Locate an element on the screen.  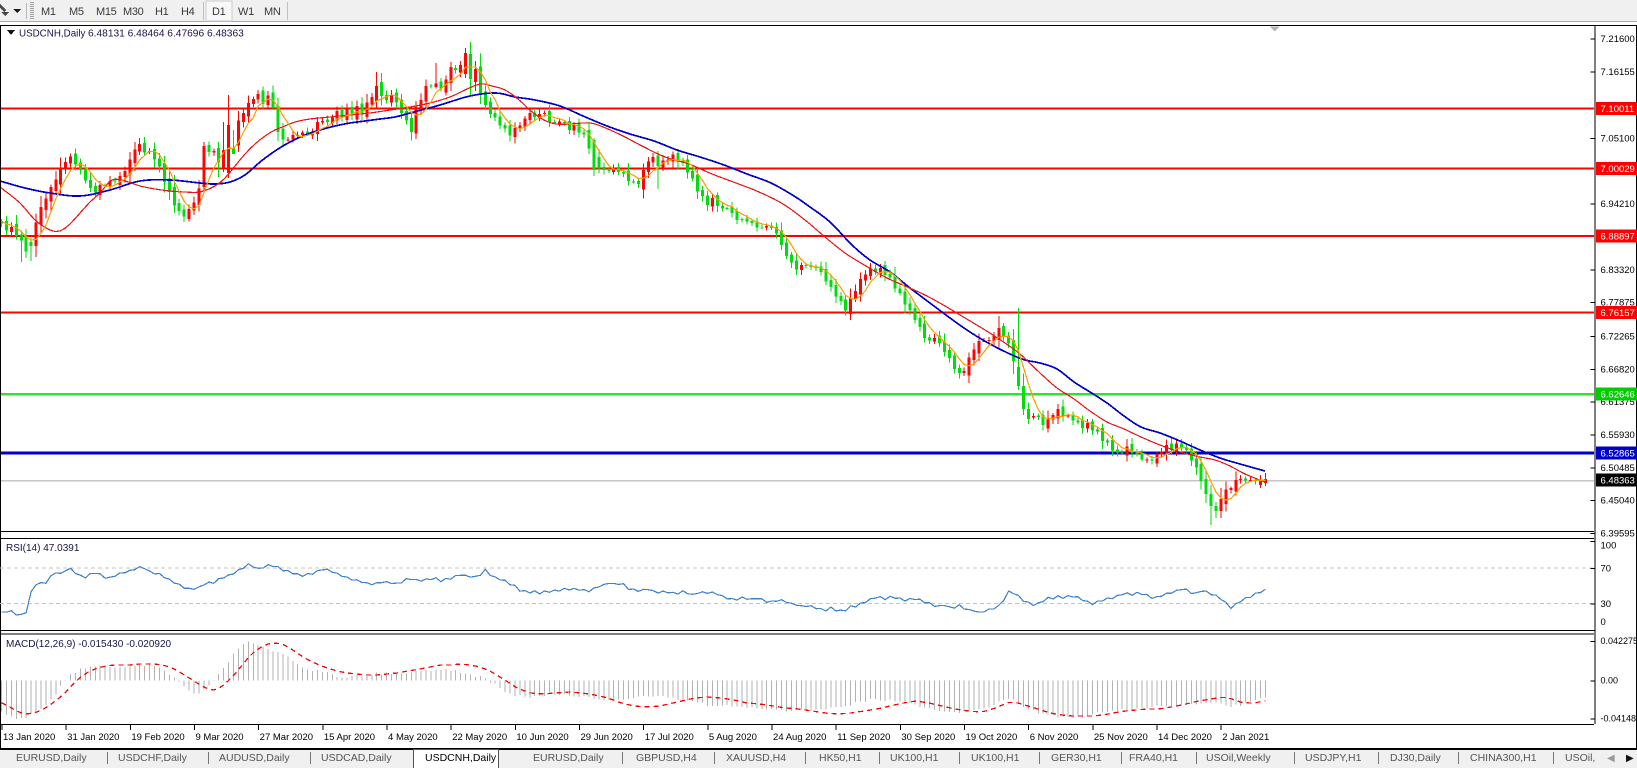
svg-text: RSI(14) 47.0391 is located at coordinates (43, 548).